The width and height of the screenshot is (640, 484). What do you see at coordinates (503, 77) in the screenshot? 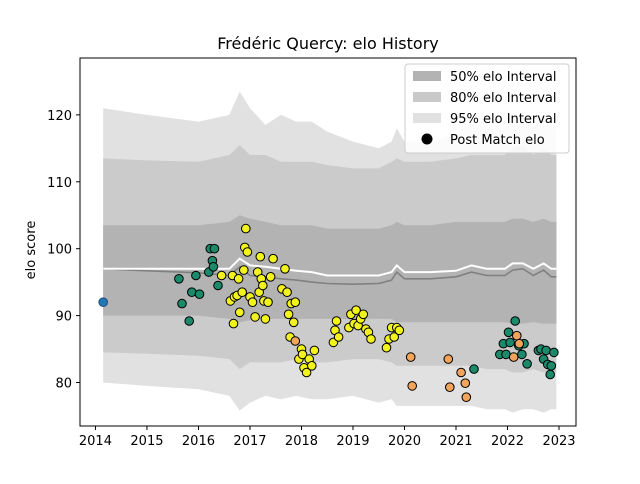
I see `legend-label: 50% elo Interval` at bounding box center [503, 77].